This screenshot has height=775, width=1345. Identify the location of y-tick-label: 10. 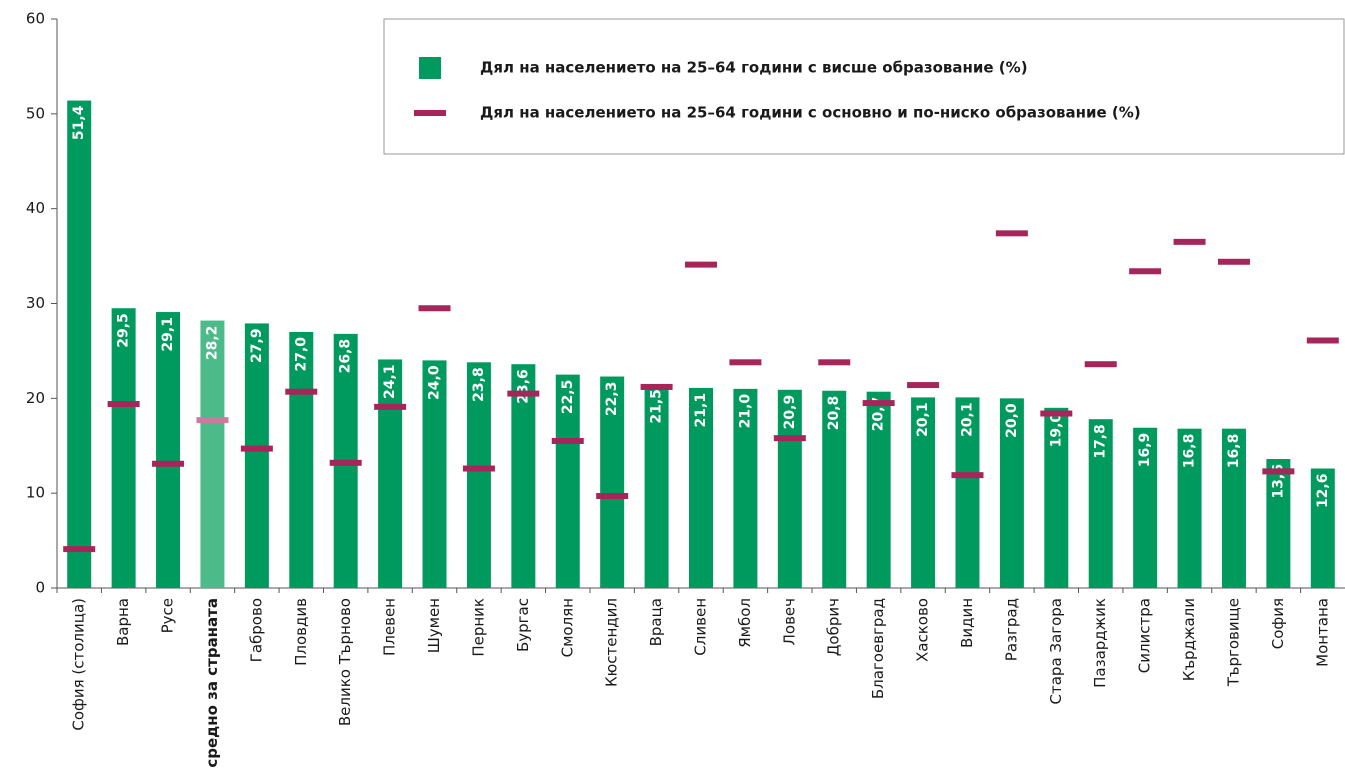
(35, 493).